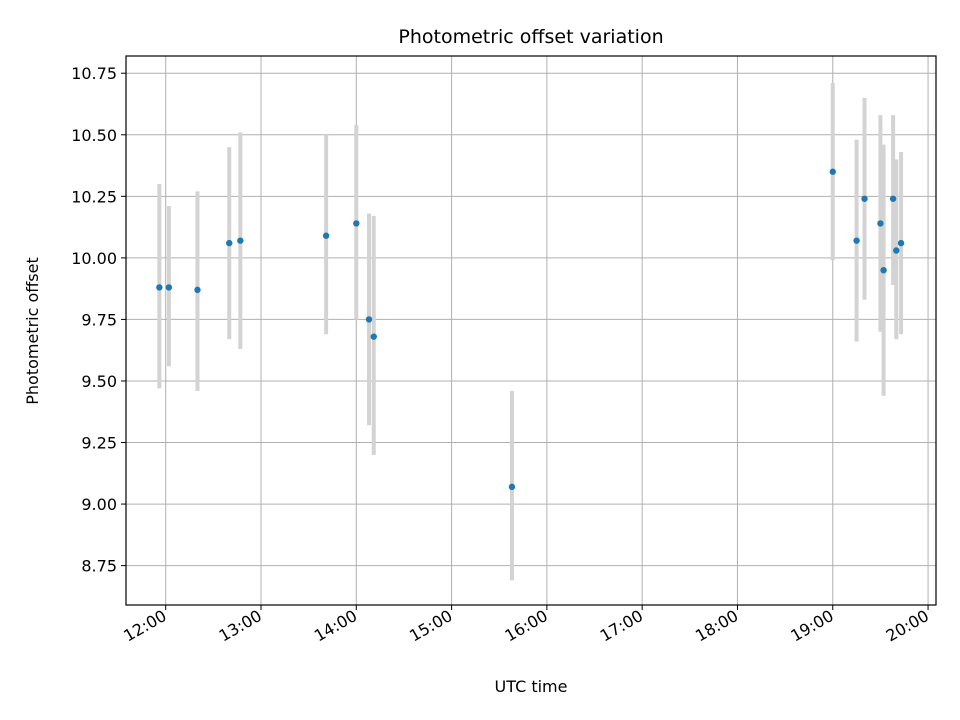  What do you see at coordinates (94, 258) in the screenshot?
I see `y-tick-label: 10.00` at bounding box center [94, 258].